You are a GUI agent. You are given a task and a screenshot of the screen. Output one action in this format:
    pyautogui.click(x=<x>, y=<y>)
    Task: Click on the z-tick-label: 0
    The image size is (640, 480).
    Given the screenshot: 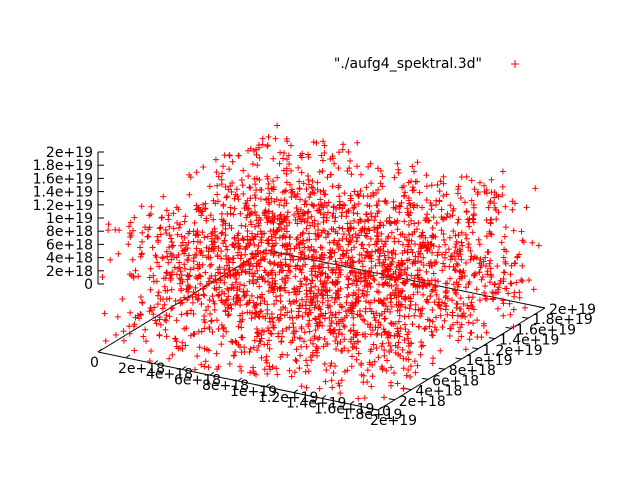 What is the action you would take?
    pyautogui.click(x=88, y=285)
    